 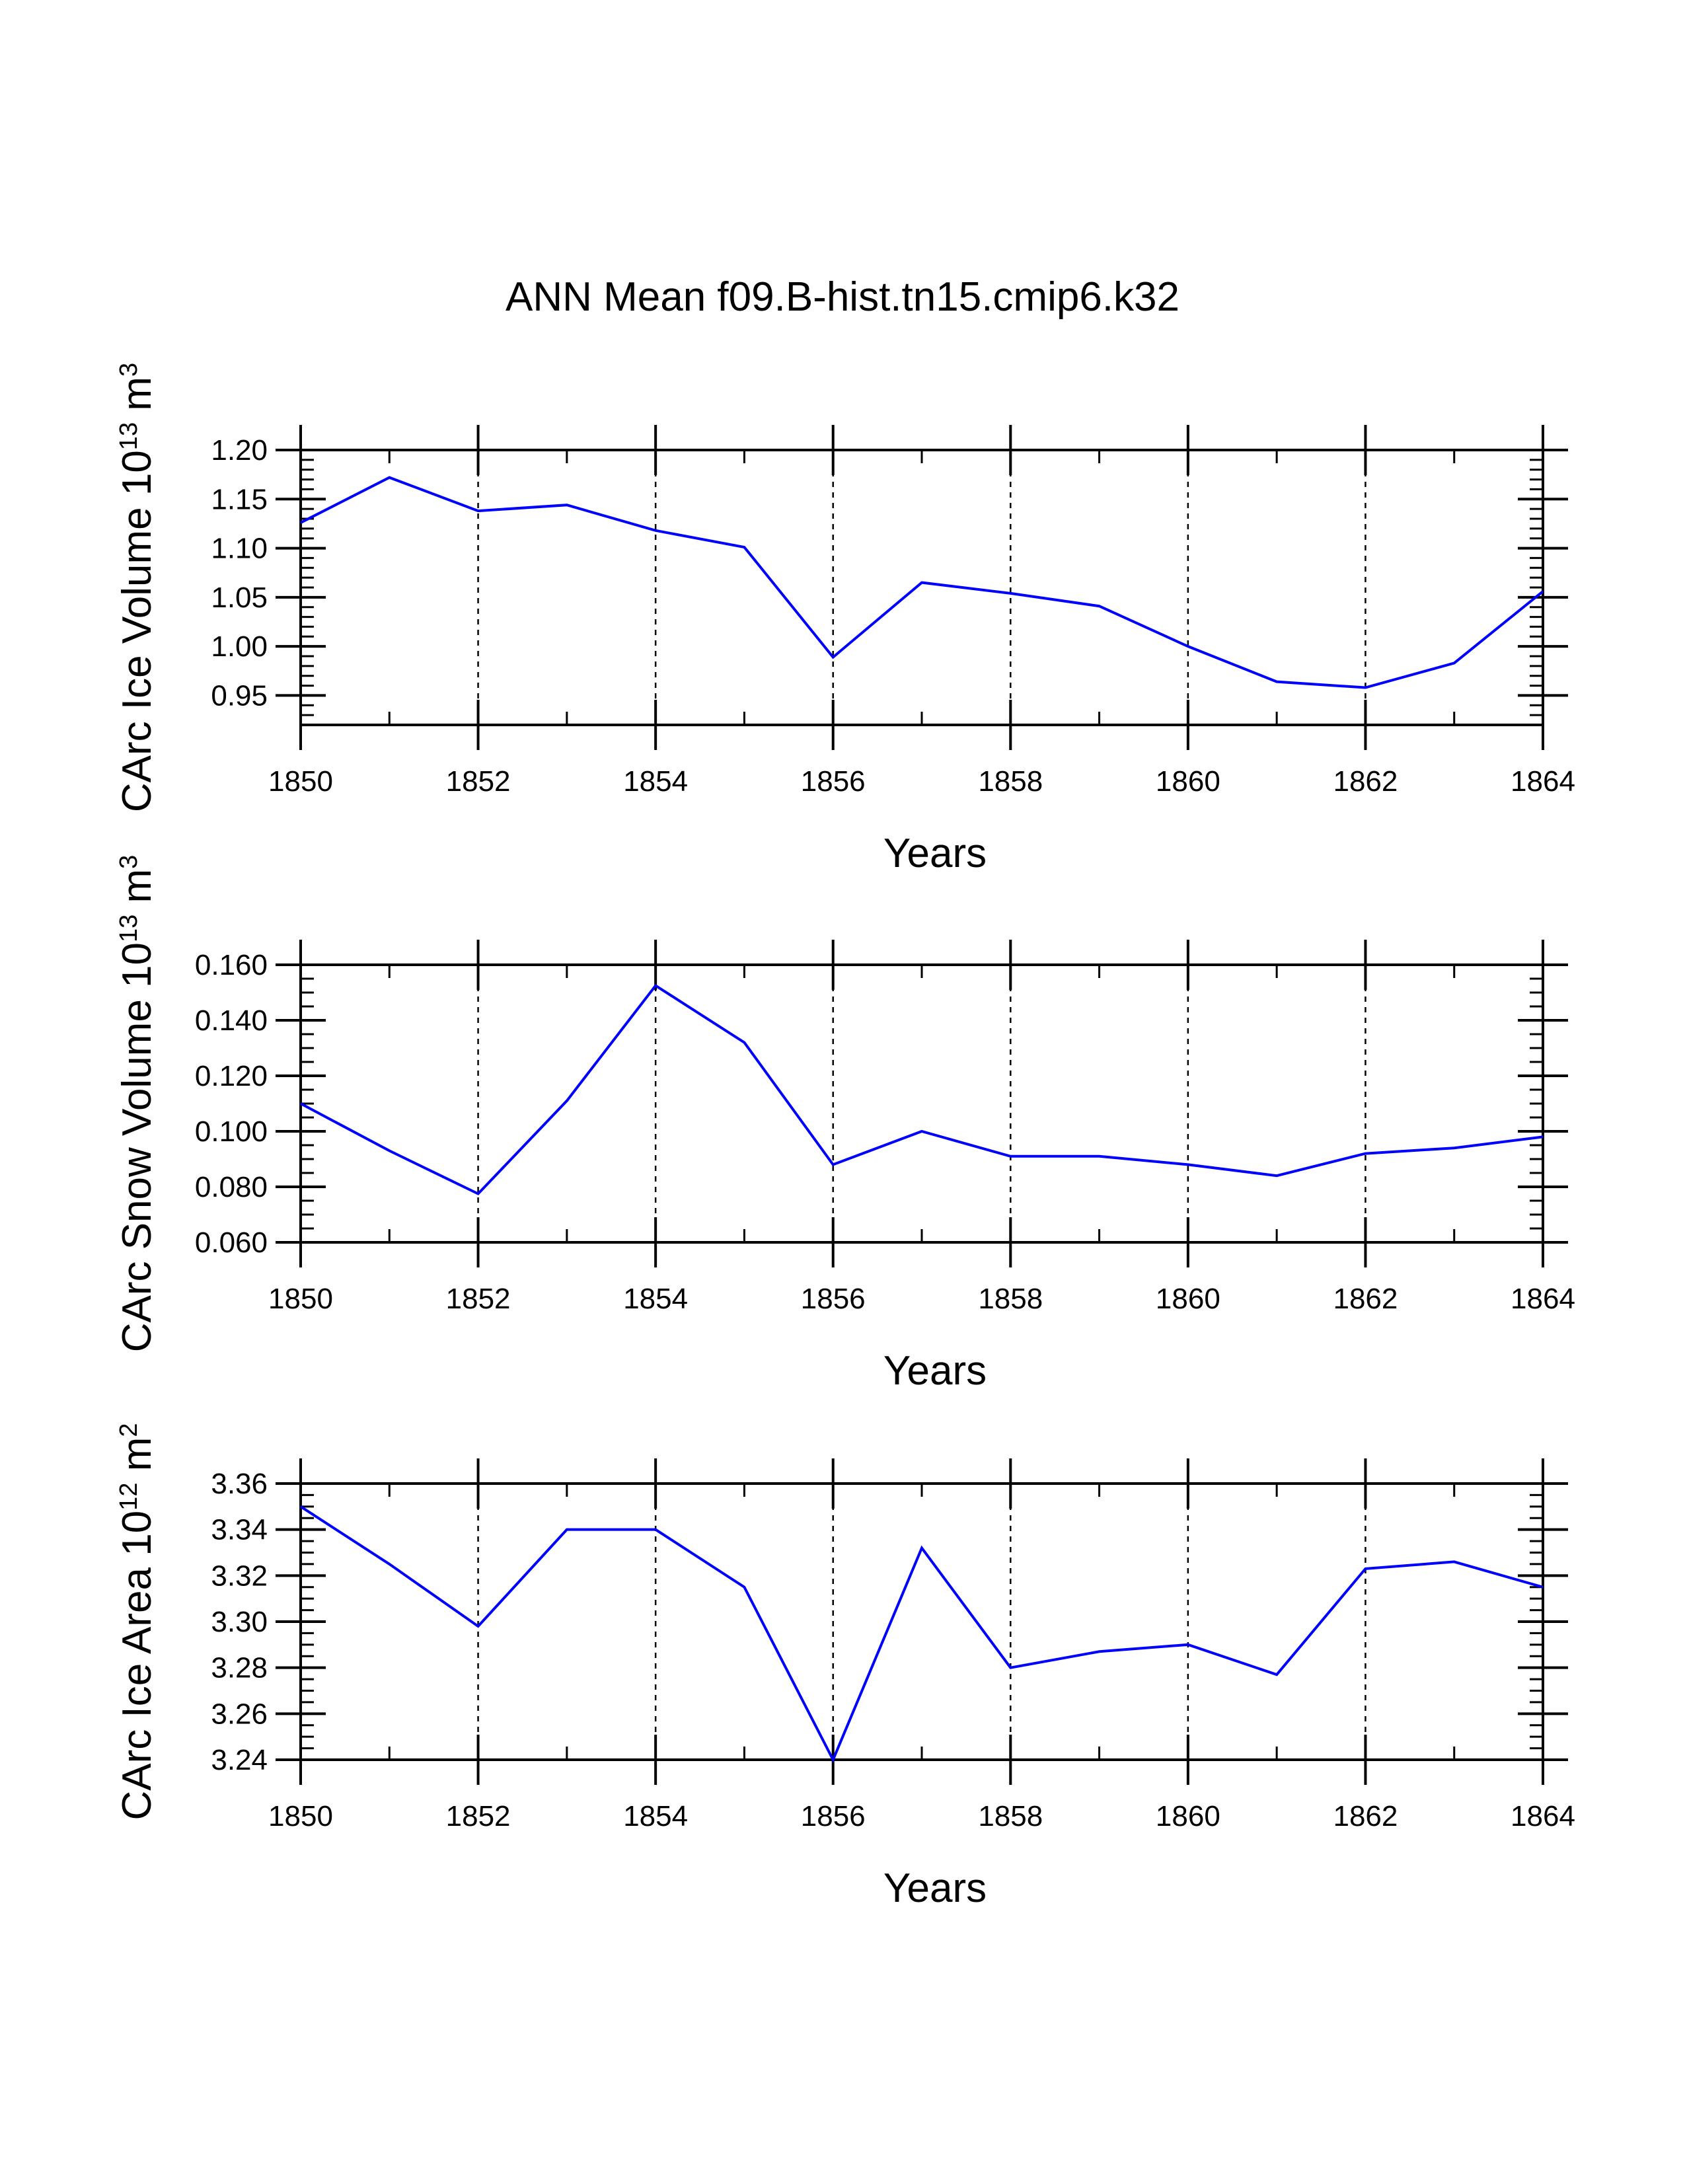 I want to click on y-tick-label: 0.120, so click(x=232, y=1076).